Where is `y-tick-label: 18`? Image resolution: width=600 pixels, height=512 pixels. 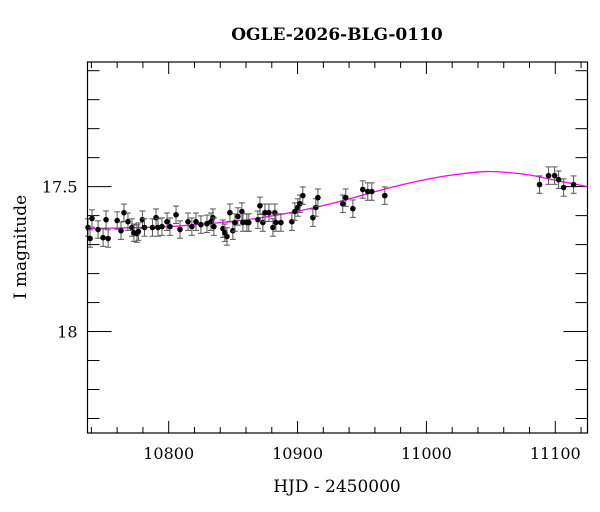 y-tick-label: 18 is located at coordinates (67, 332).